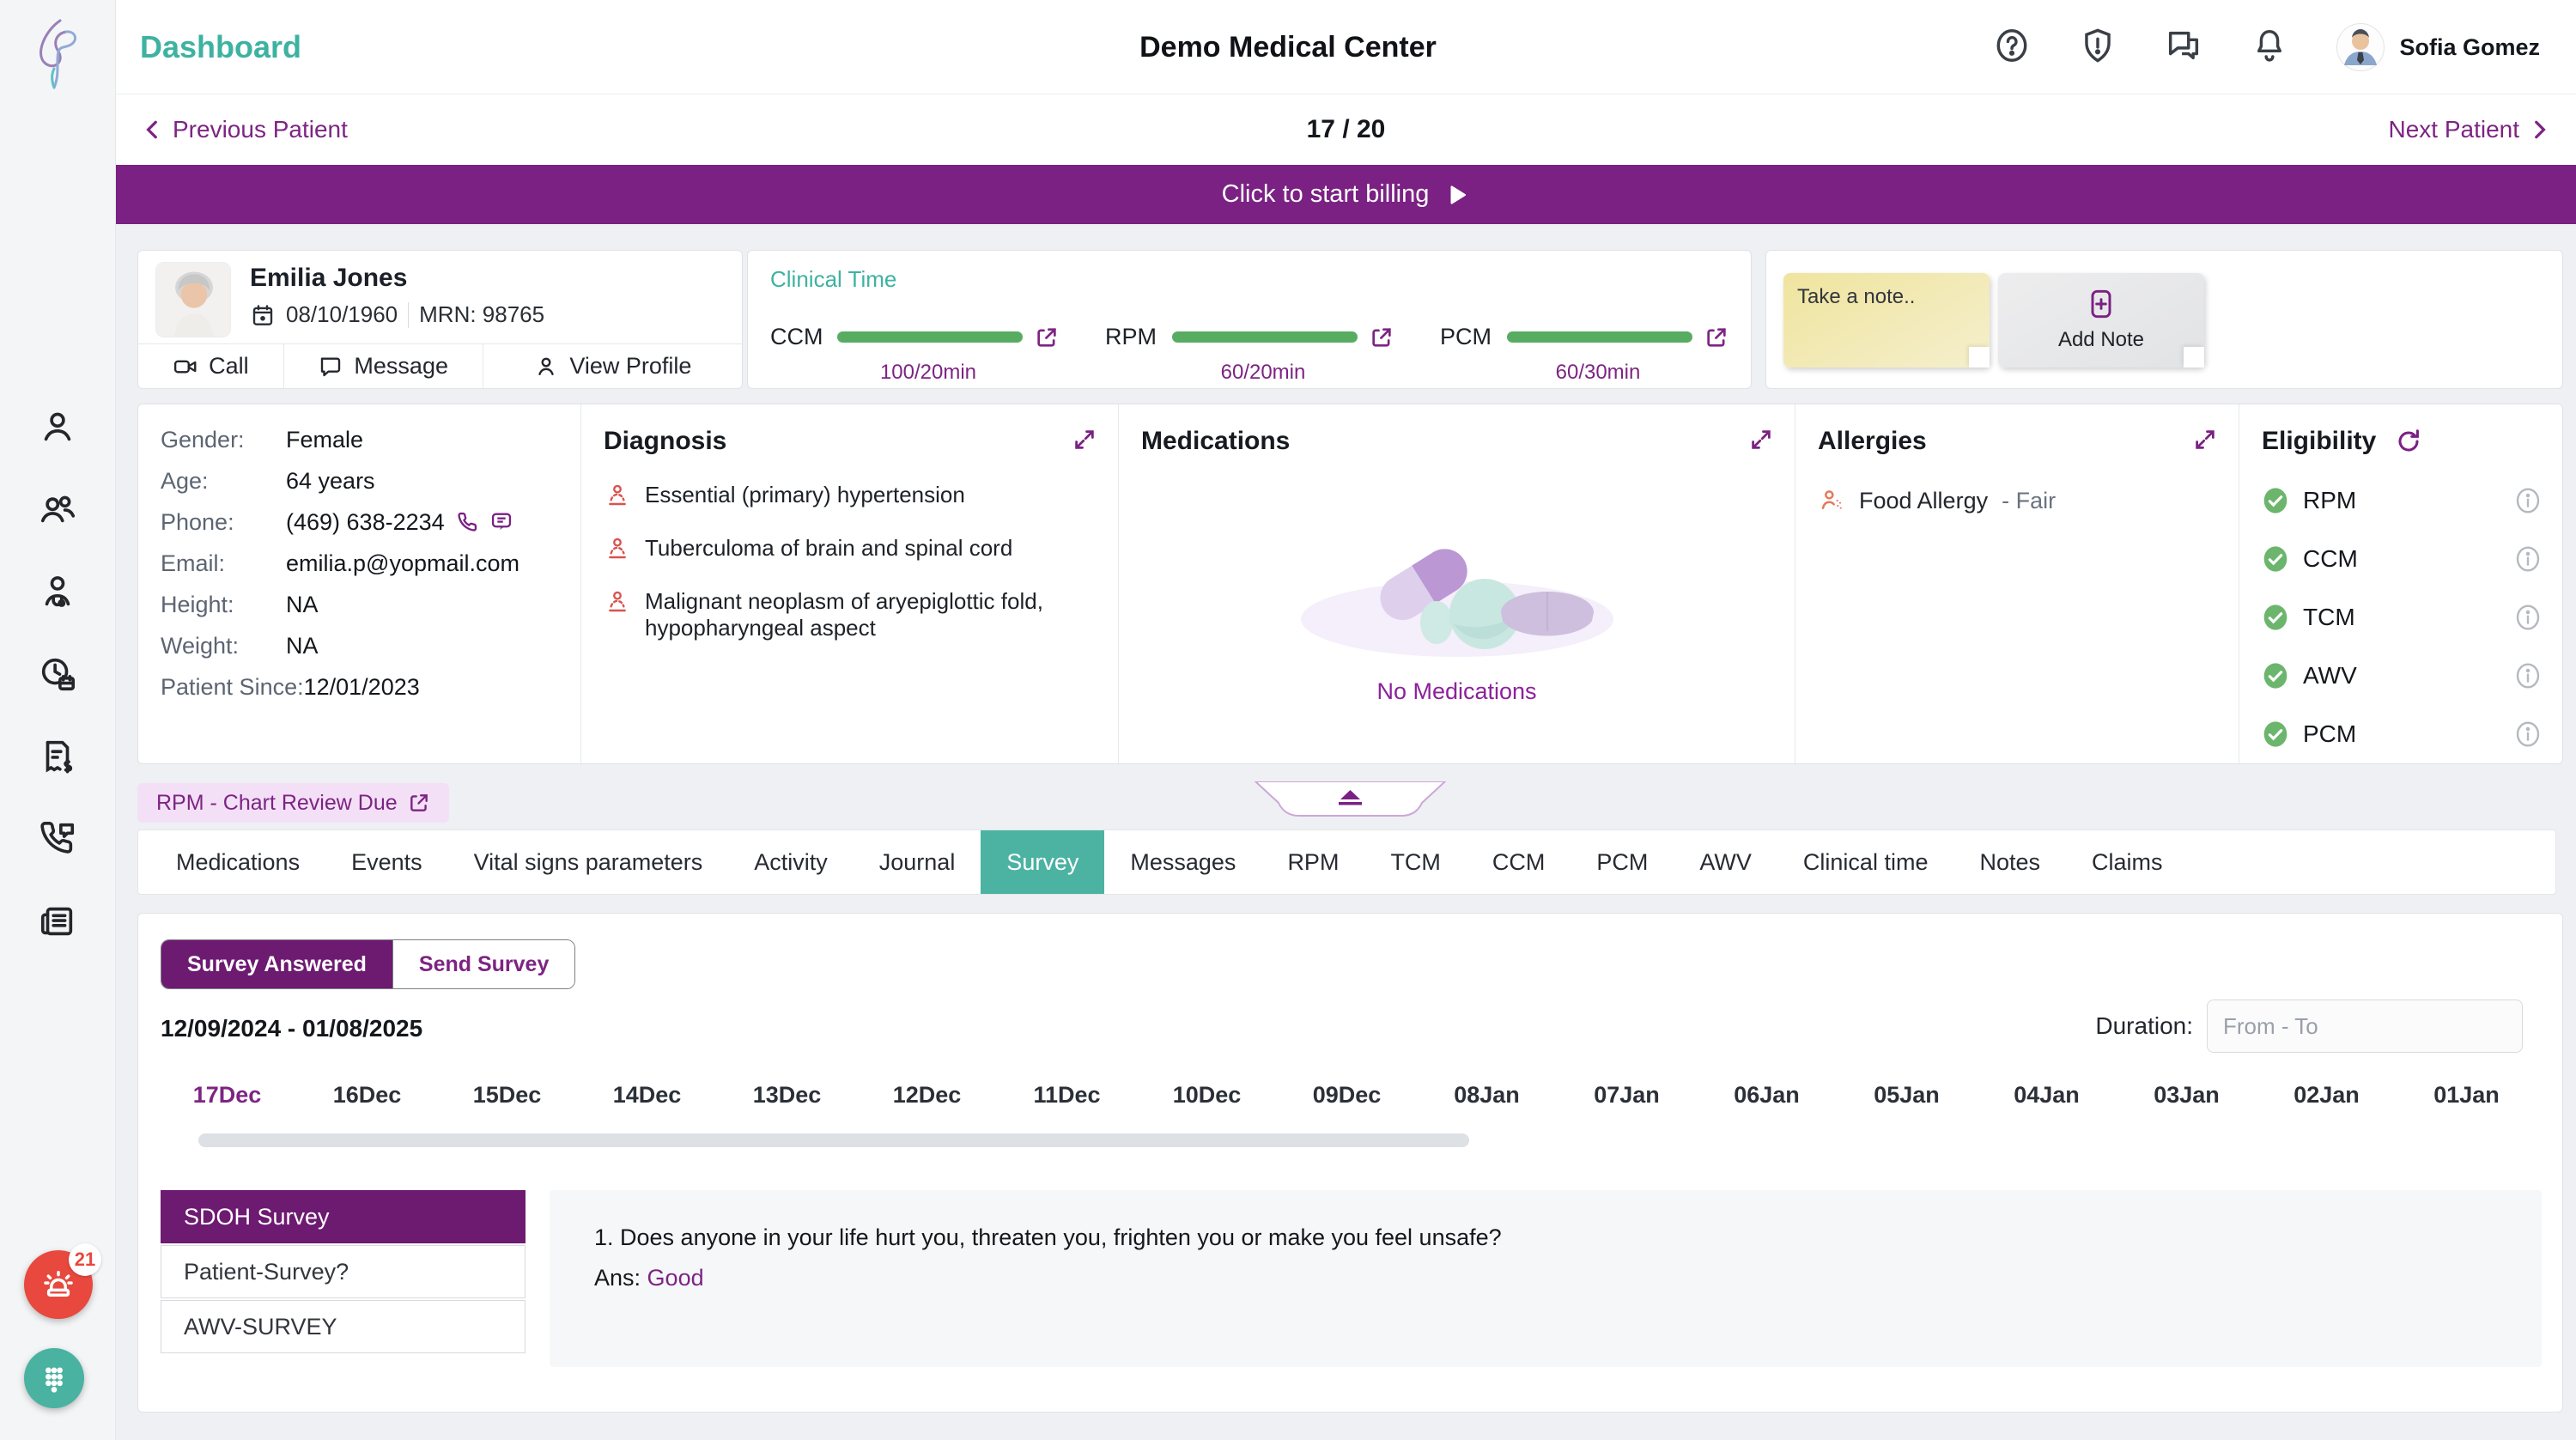  What do you see at coordinates (834, 1140) in the screenshot?
I see `dates-scrollbar` at bounding box center [834, 1140].